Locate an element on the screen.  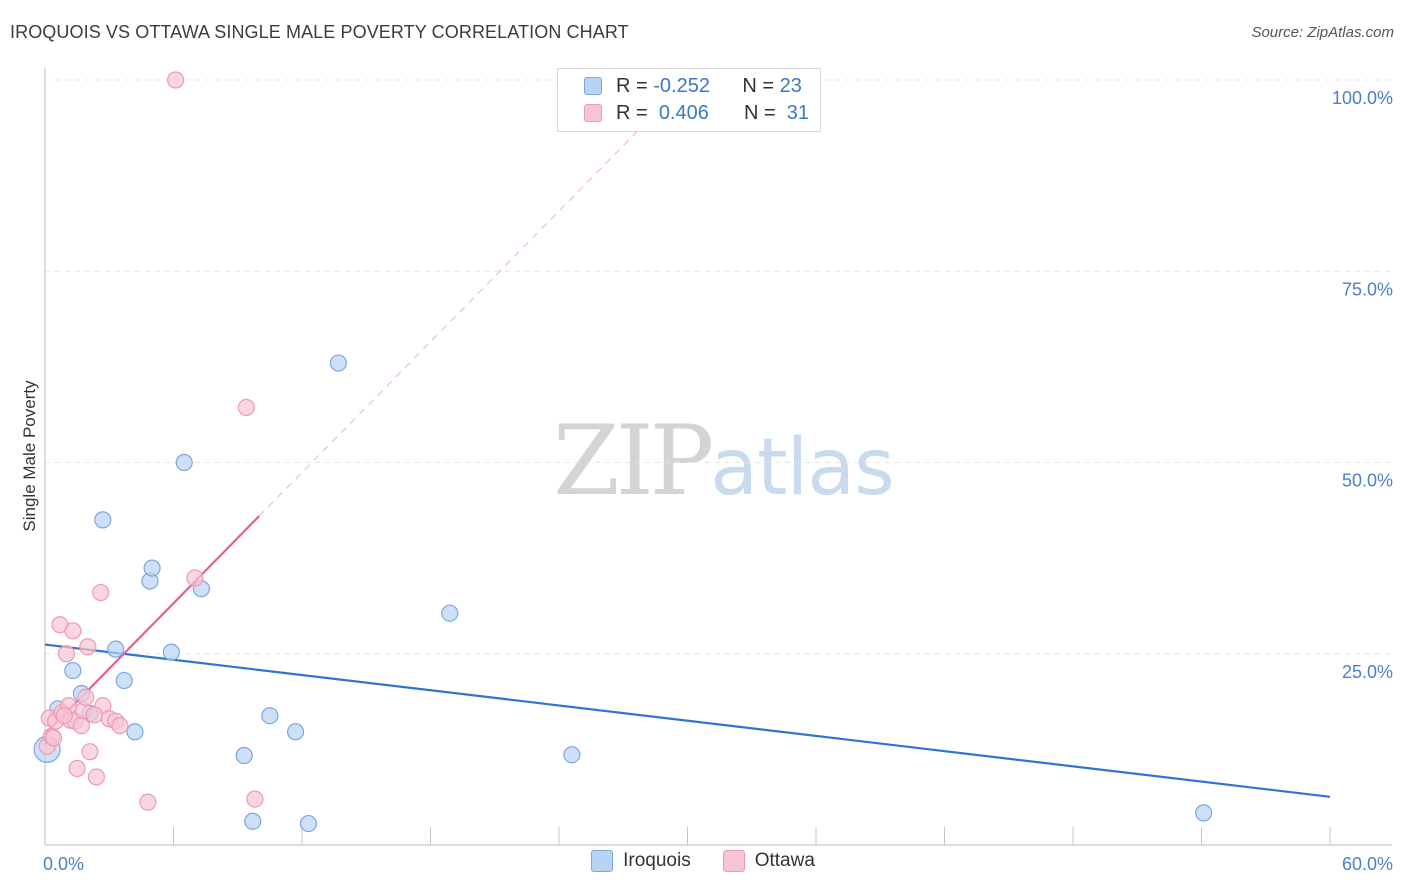
correlation-legend: R = -0.252 N = 23 R = 0.406 N = 31 is located at coordinates (689, 100).